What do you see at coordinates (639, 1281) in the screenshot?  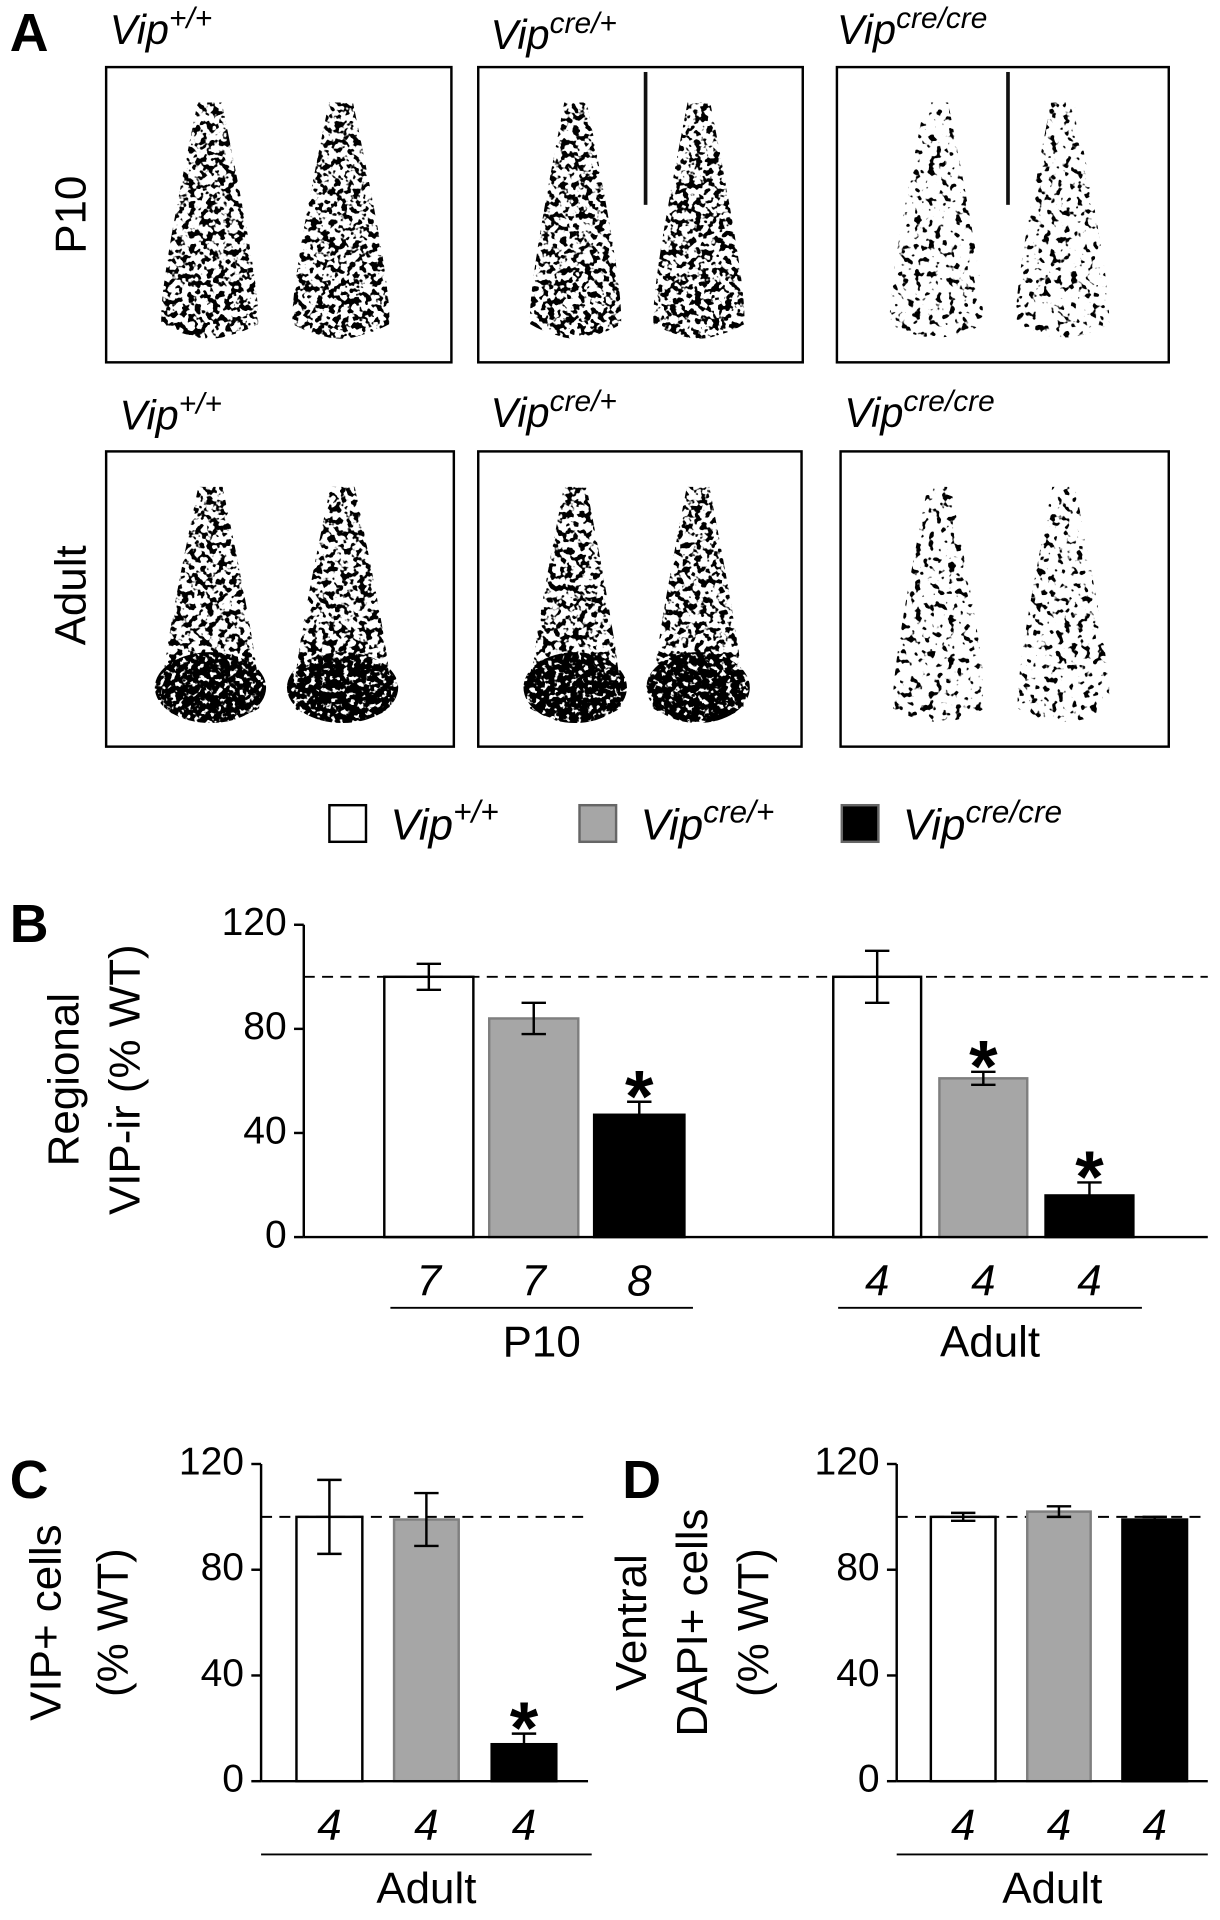 I see `n-label: 8` at bounding box center [639, 1281].